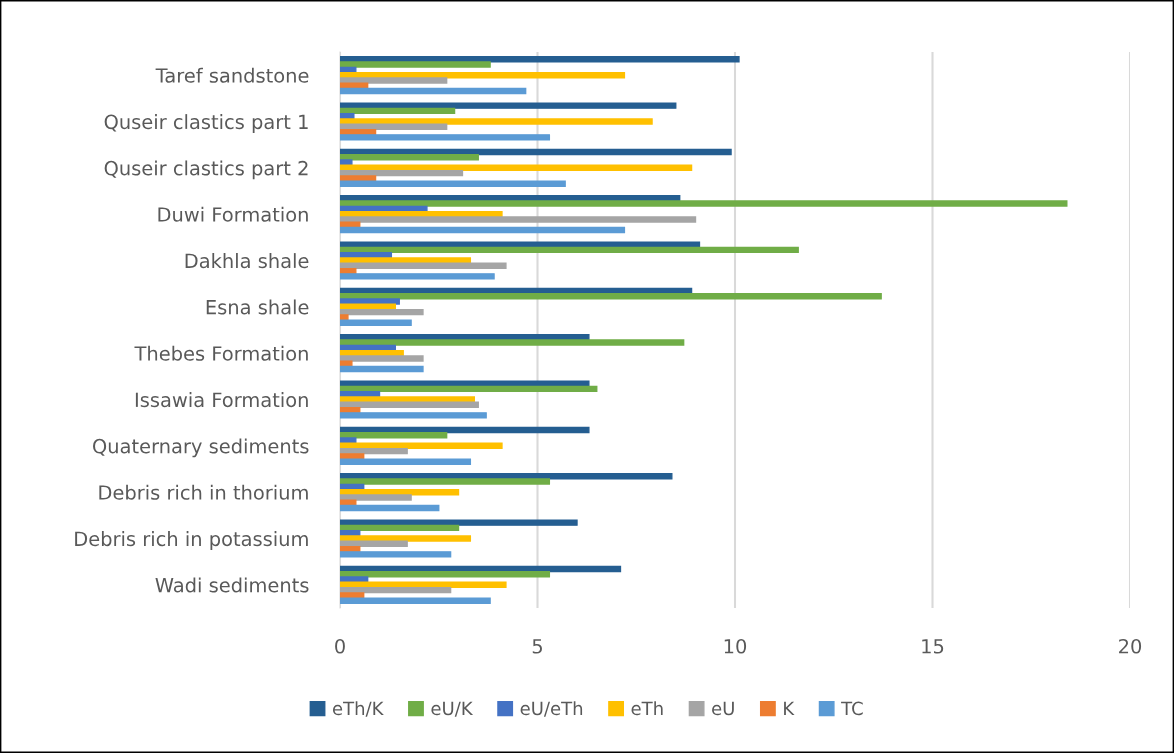 The height and width of the screenshot is (753, 1174). What do you see at coordinates (221, 353) in the screenshot?
I see `y-tick-label: Thebes Formation` at bounding box center [221, 353].